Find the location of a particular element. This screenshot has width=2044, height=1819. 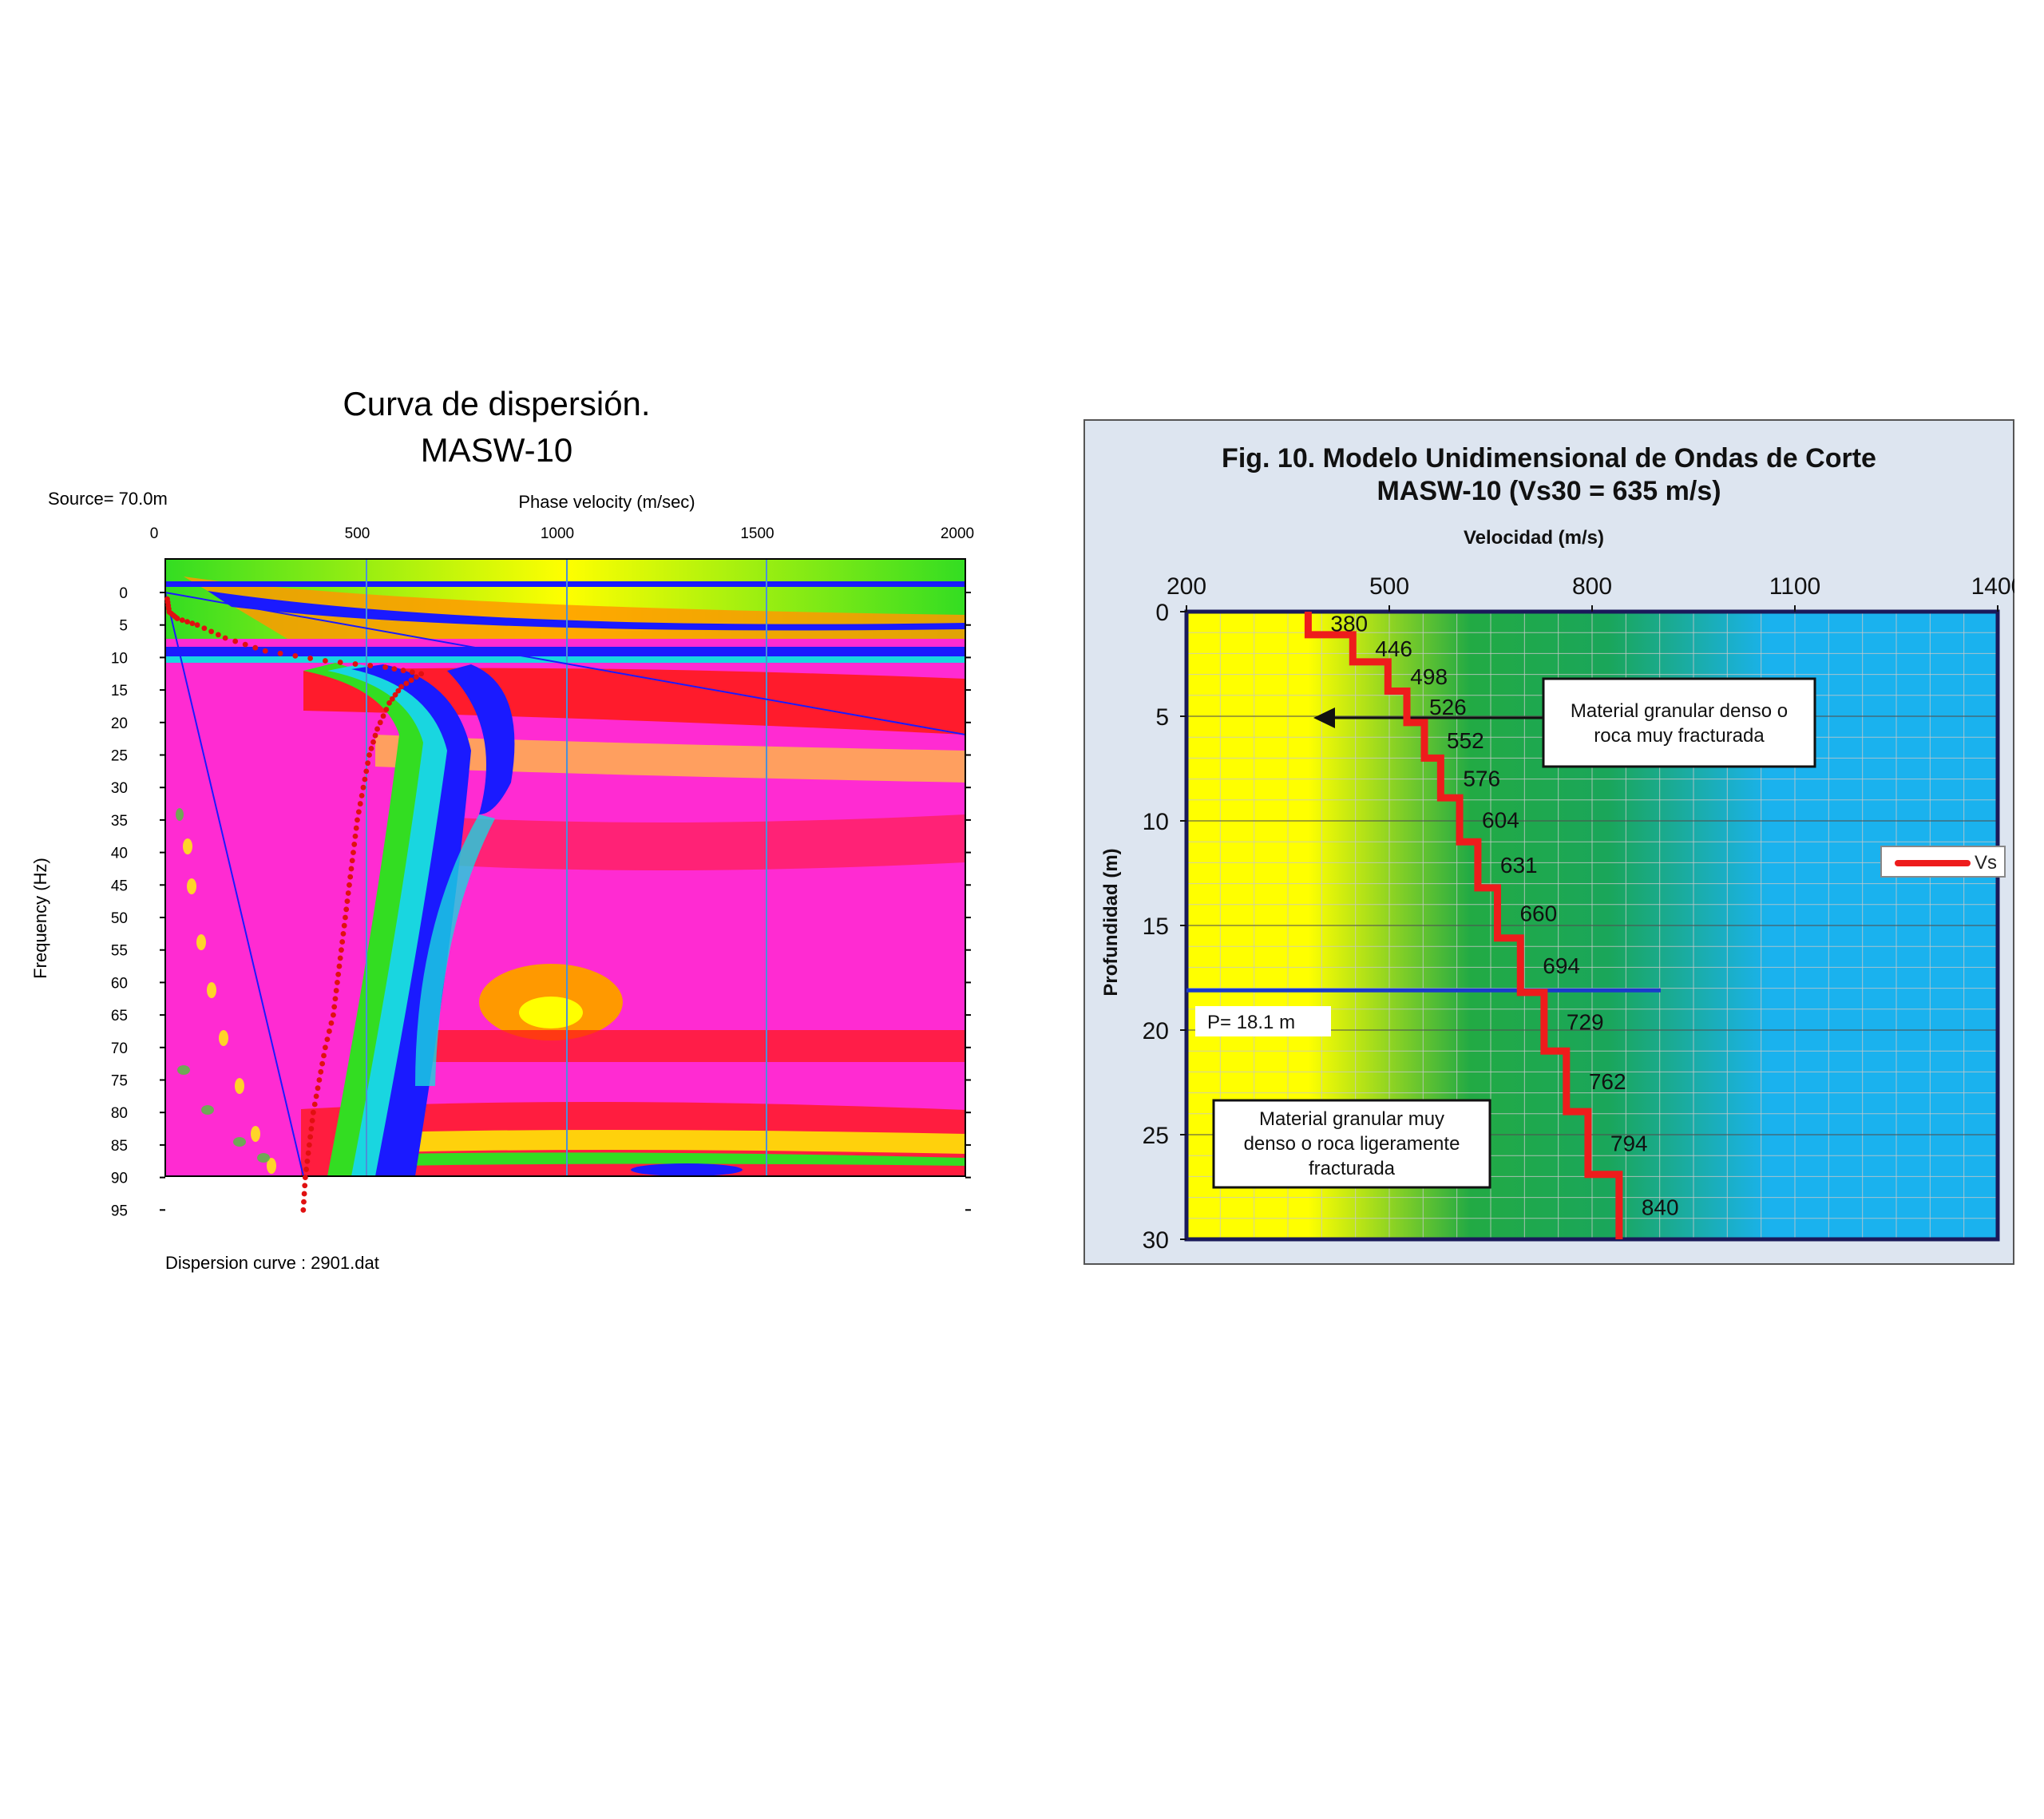

y-tick-label: 50 is located at coordinates (119, 918).